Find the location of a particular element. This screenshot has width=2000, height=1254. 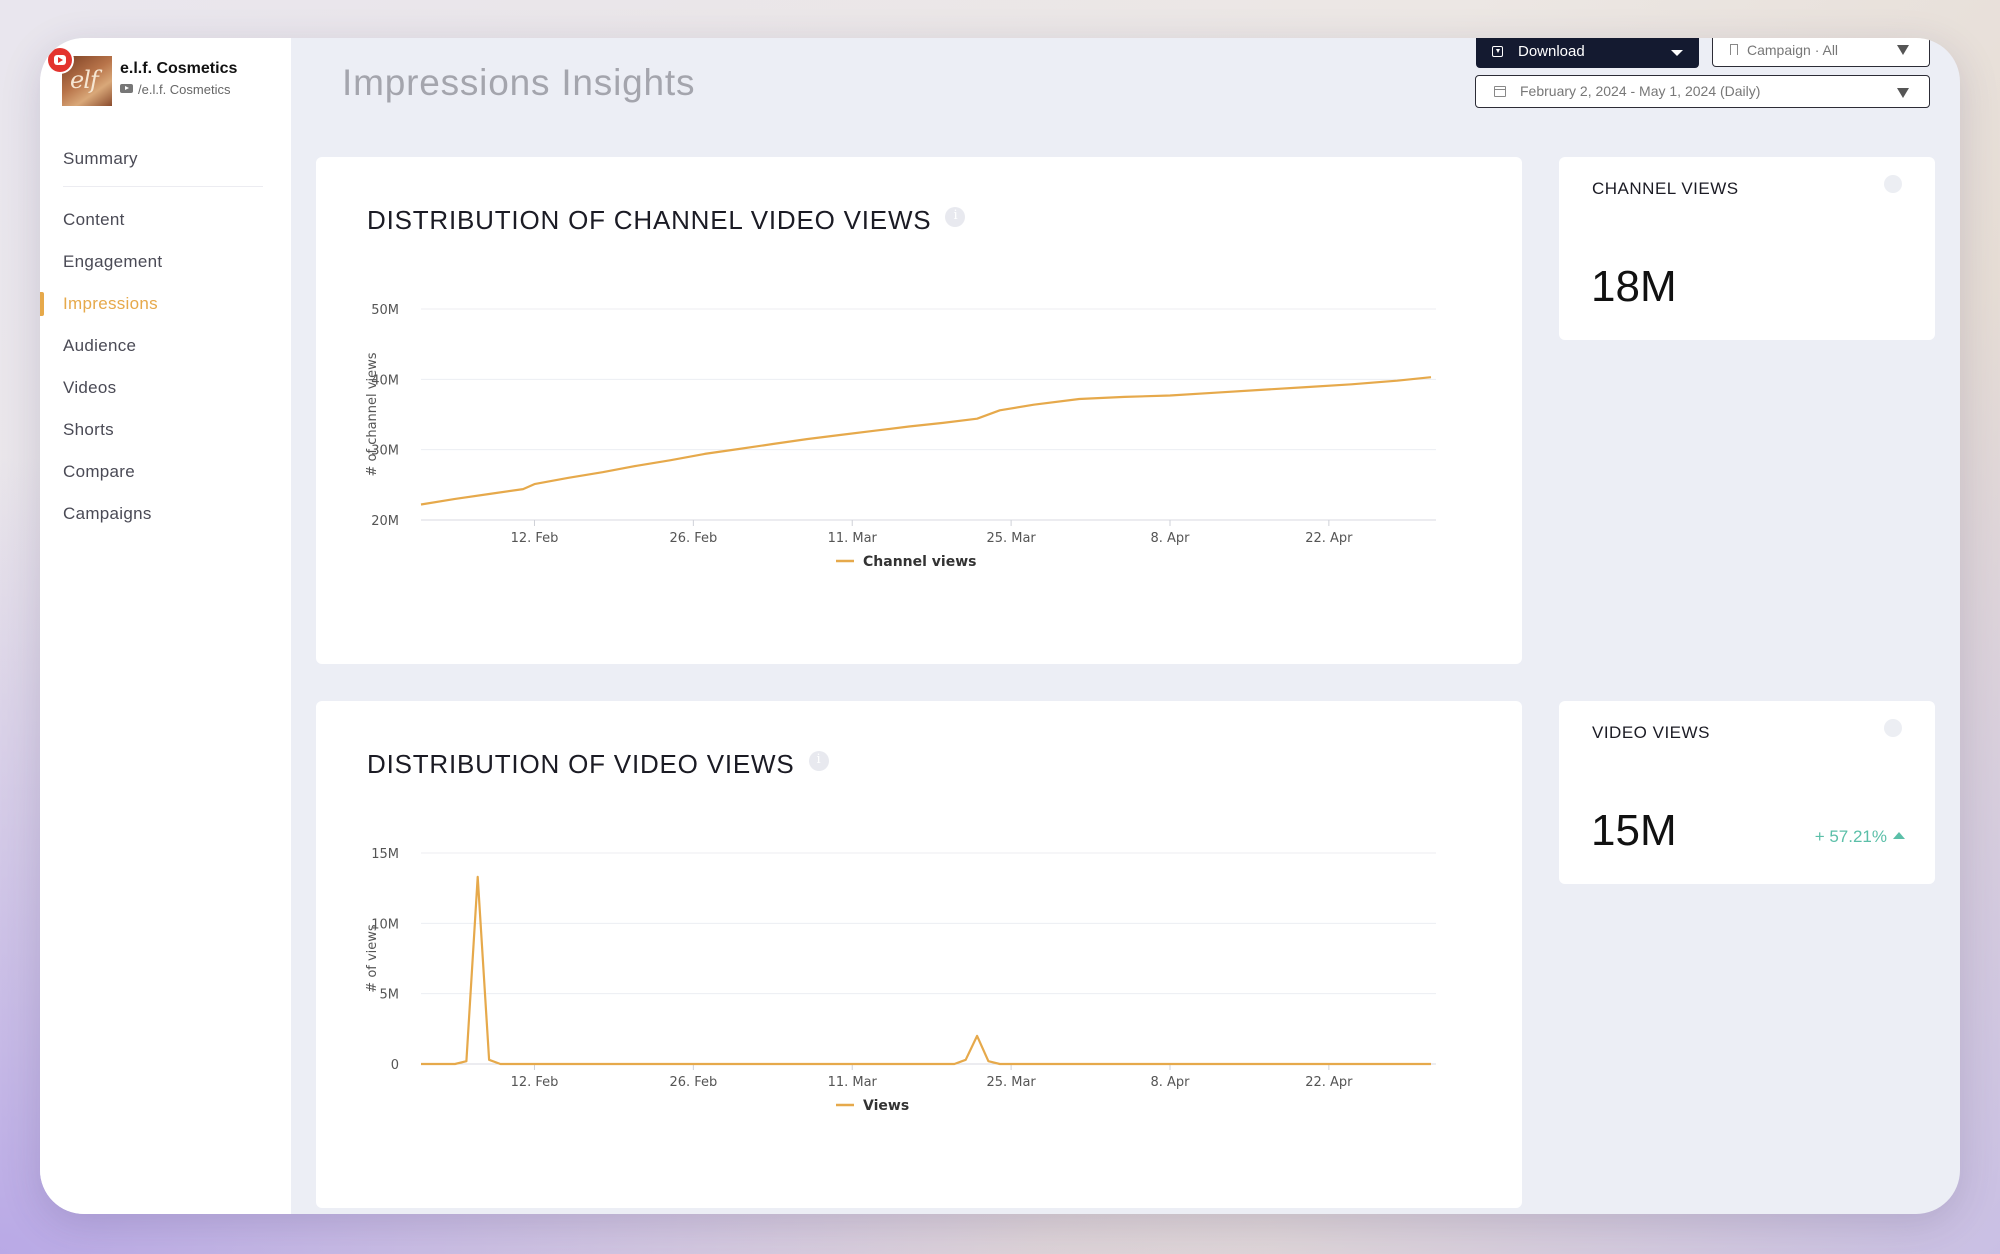

y-tick-label: 20M is located at coordinates (385, 521).